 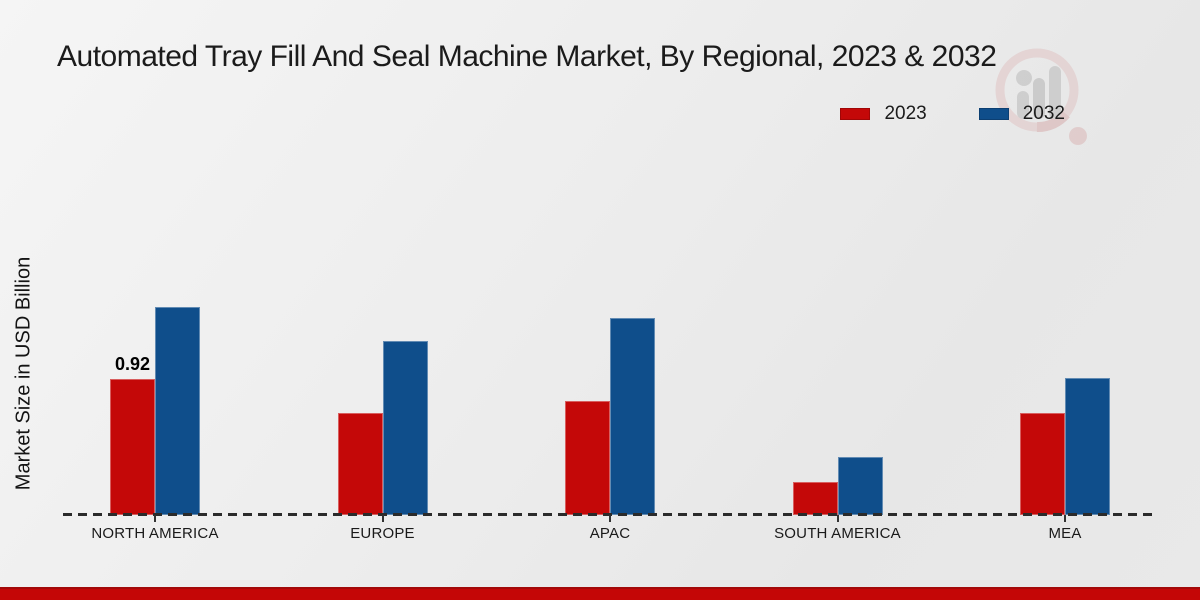 I want to click on legend-item-2032: 2032, so click(x=1021, y=114).